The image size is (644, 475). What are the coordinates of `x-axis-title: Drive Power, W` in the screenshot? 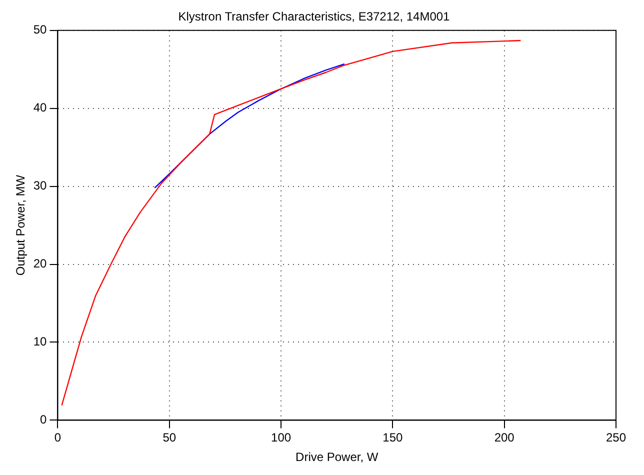 It's located at (337, 457).